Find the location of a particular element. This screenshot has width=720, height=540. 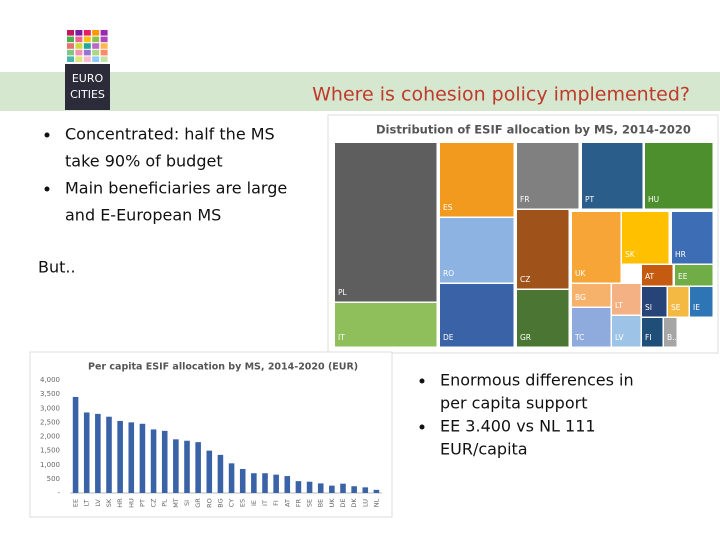

header-band is located at coordinates (360, 91).